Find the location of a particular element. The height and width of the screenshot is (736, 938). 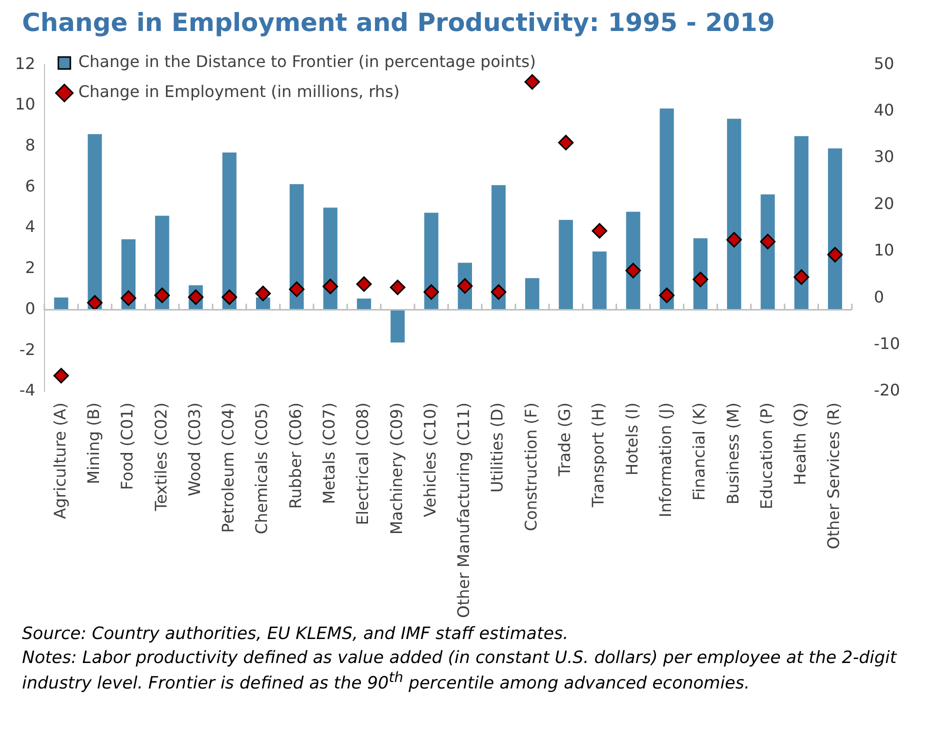

y-tick-label: 4 is located at coordinates (30, 226).